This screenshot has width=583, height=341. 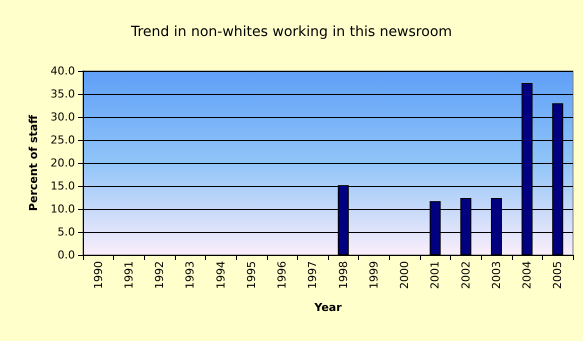 What do you see at coordinates (405, 275) in the screenshot?
I see `x-tick-label: 2000` at bounding box center [405, 275].